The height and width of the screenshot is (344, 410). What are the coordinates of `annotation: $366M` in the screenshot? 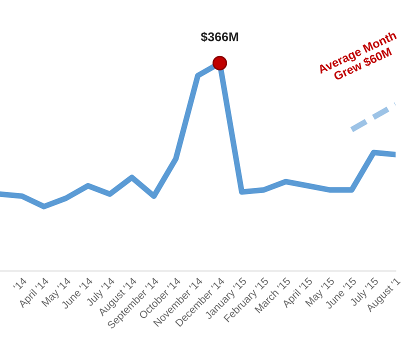 It's located at (219, 37).